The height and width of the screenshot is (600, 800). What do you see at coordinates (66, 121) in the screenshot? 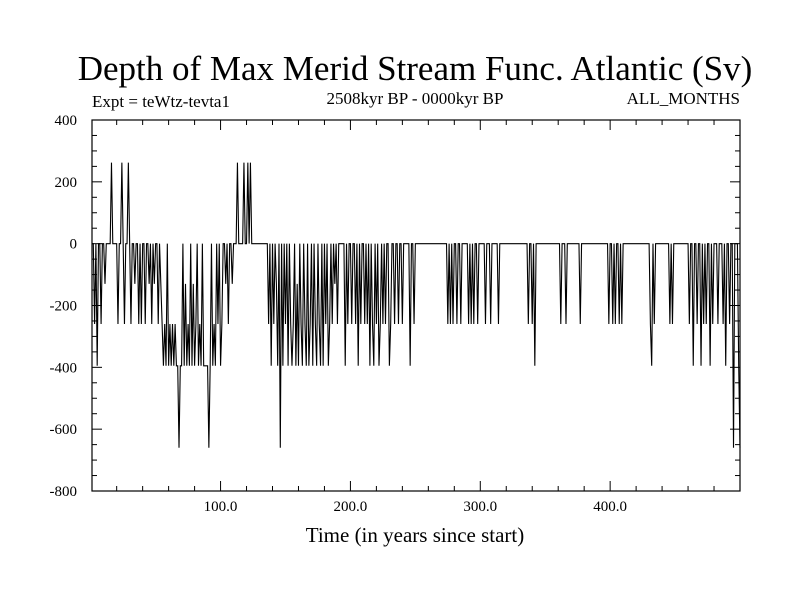
I see `y-tick-label: 400` at bounding box center [66, 121].